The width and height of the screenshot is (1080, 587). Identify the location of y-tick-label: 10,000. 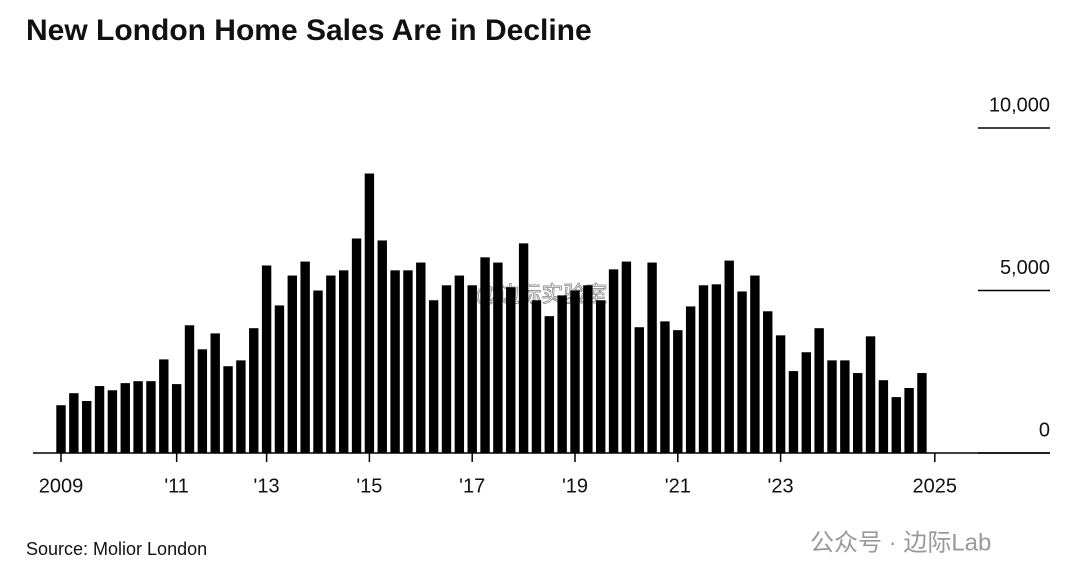
(1019, 105).